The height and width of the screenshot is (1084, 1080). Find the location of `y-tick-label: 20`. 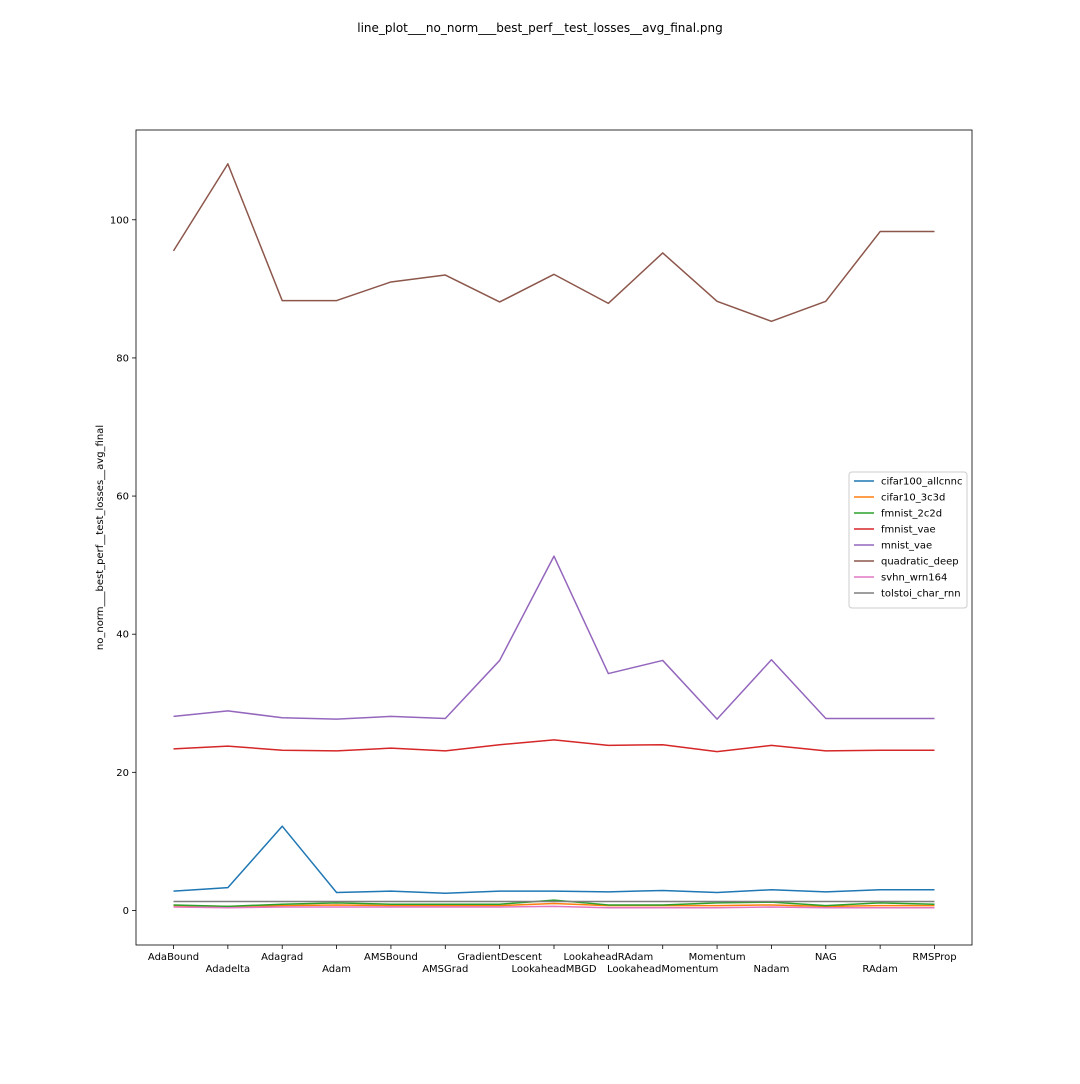

y-tick-label: 20 is located at coordinates (122, 773).